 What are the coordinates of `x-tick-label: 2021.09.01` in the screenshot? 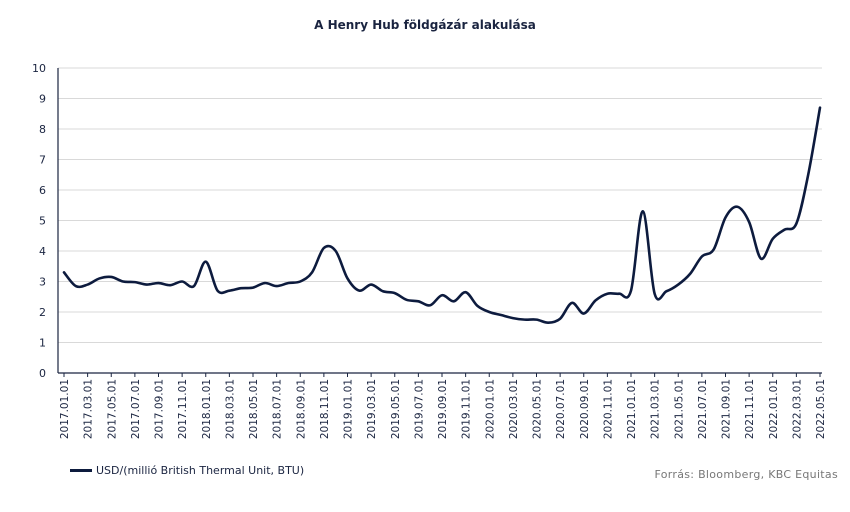 It's located at (727, 409).